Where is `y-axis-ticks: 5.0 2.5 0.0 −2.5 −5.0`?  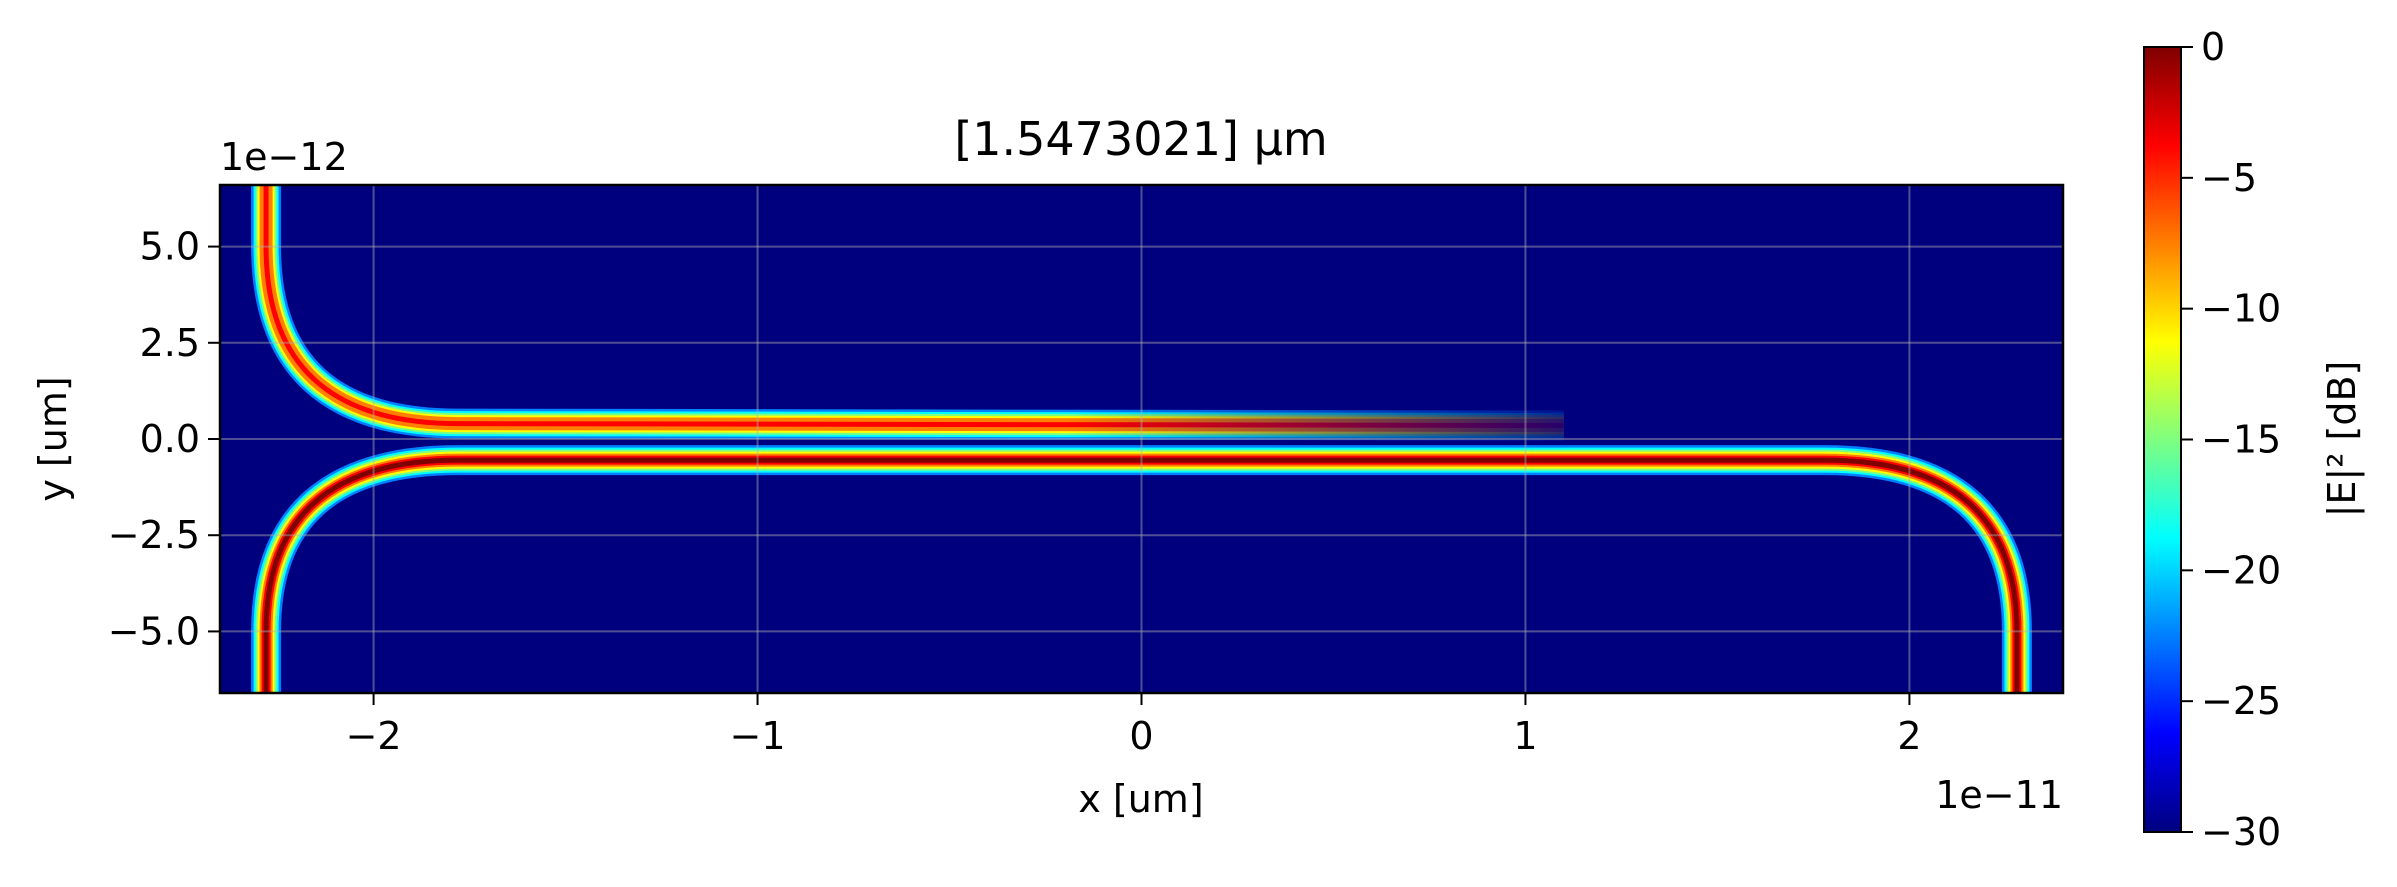
y-axis-ticks: 5.0 2.5 0.0 −2.5 −5.0 is located at coordinates (164, 439).